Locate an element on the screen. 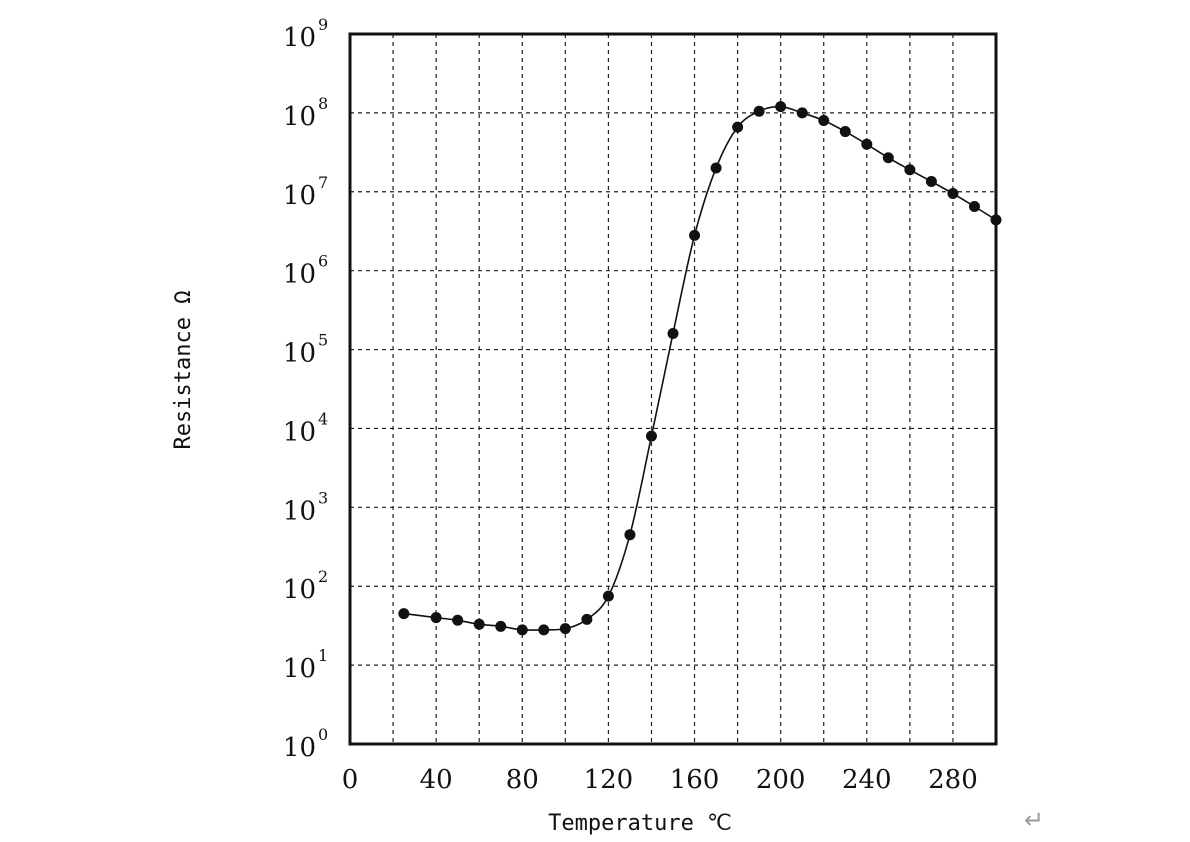  x-axis-title: Temperature ℃ is located at coordinates (640, 823).